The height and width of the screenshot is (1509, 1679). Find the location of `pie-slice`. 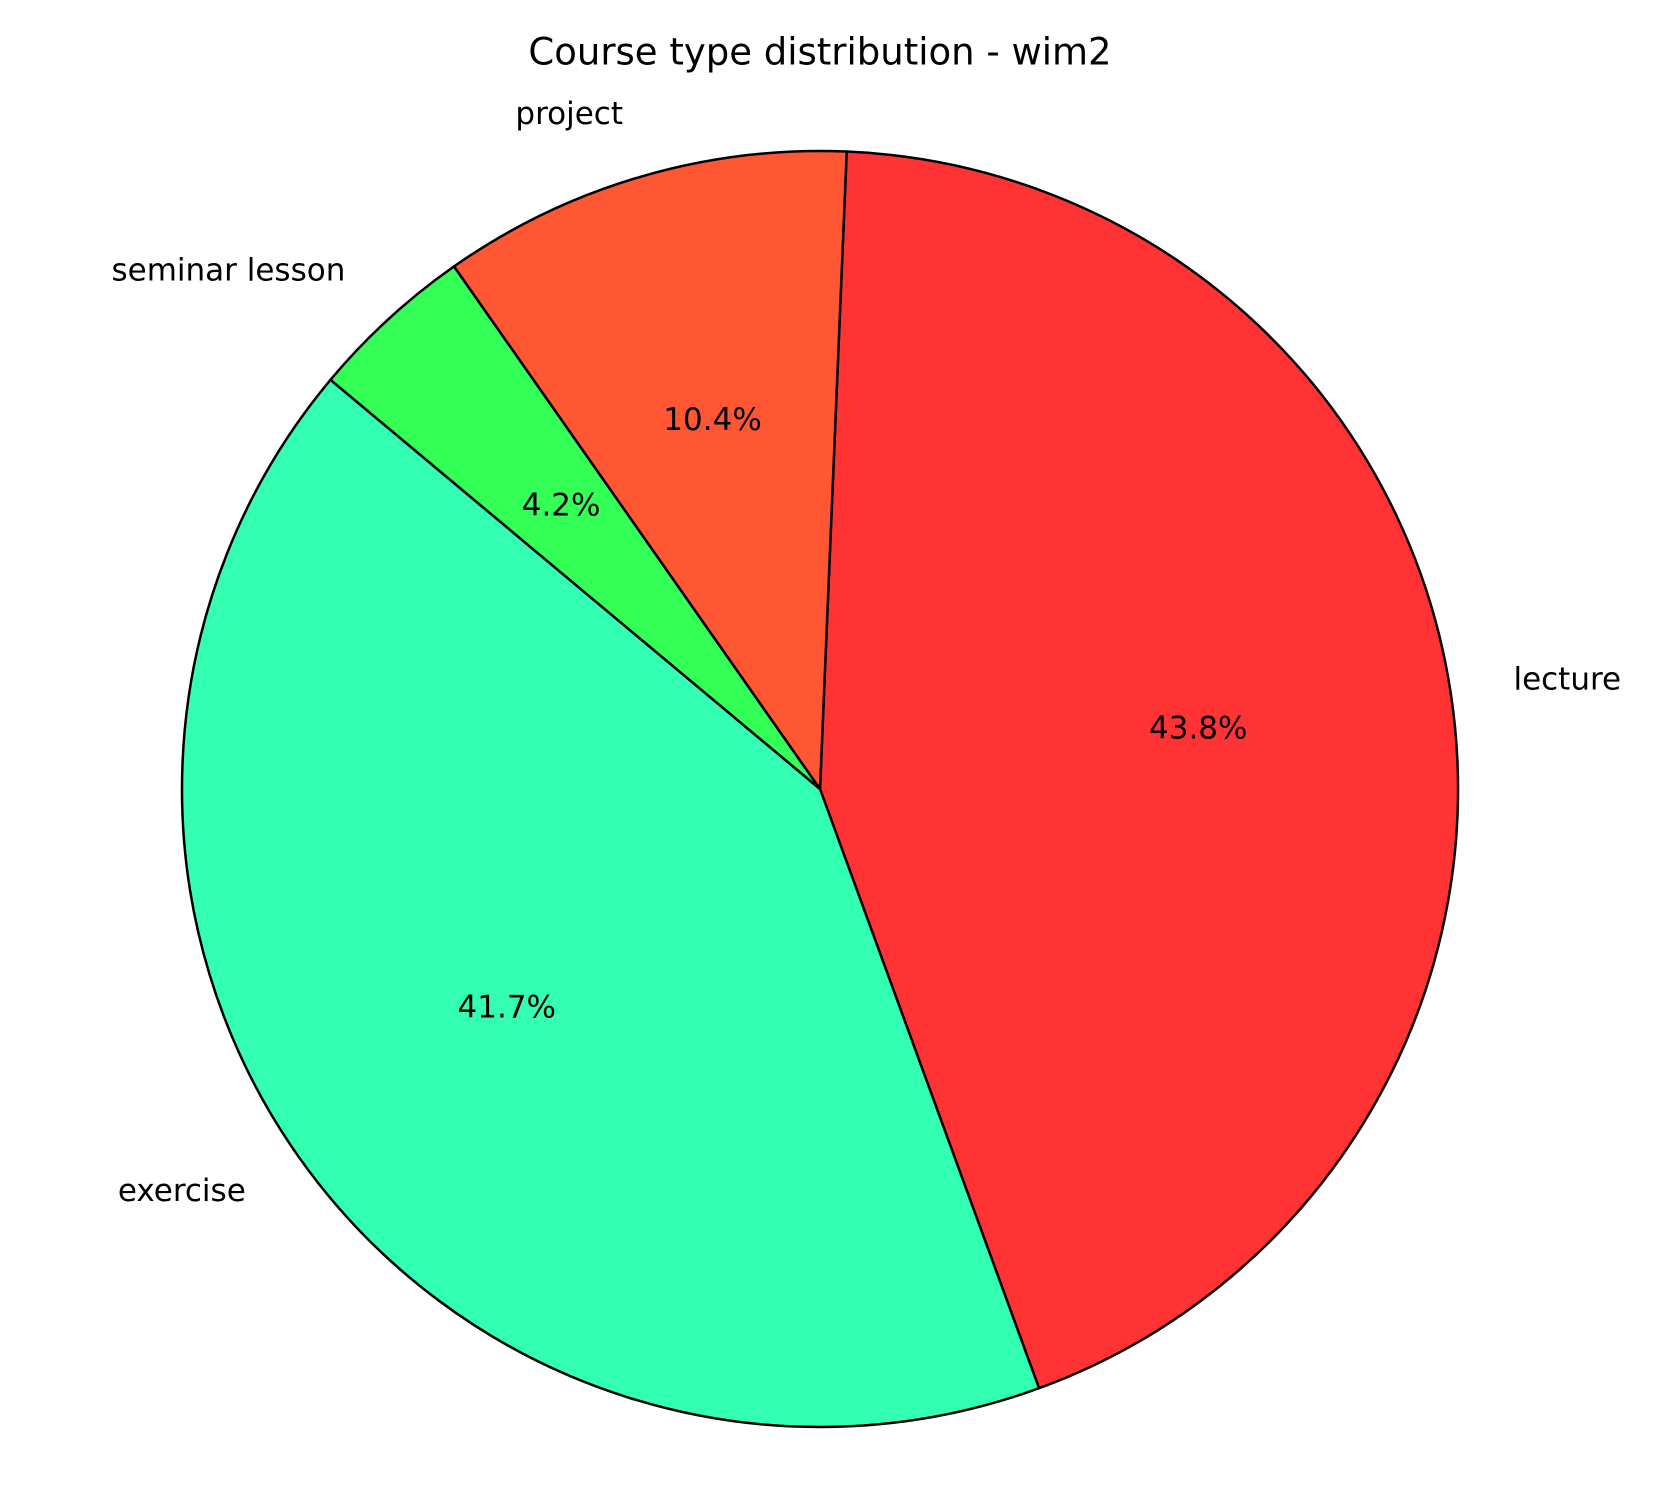

pie-slice is located at coordinates (650, 470).